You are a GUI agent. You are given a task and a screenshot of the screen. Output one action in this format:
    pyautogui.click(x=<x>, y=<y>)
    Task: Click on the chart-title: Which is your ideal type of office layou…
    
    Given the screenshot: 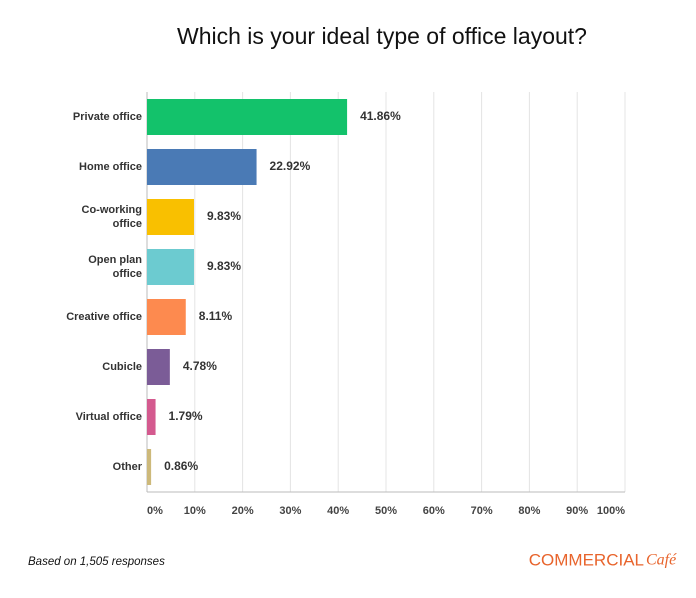 What is the action you would take?
    pyautogui.click(x=382, y=36)
    